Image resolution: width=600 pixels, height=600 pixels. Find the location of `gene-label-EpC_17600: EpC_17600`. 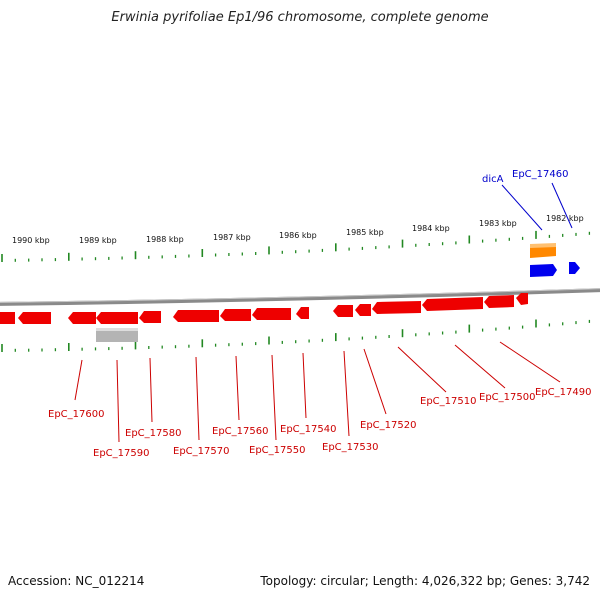

gene-label-EpC_17600: EpC_17600 is located at coordinates (76, 414).